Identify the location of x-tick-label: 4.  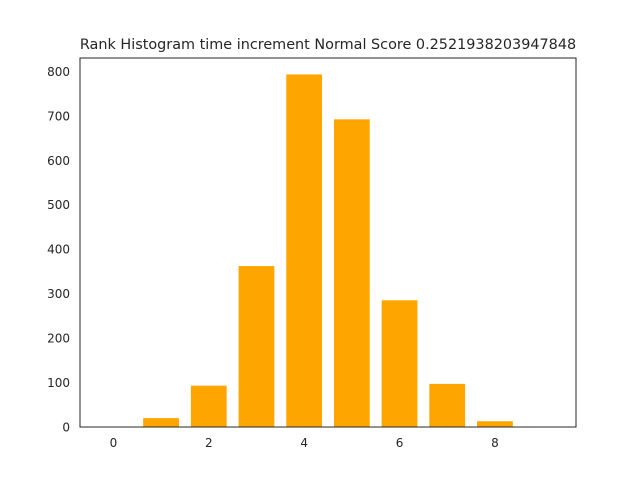
(304, 443).